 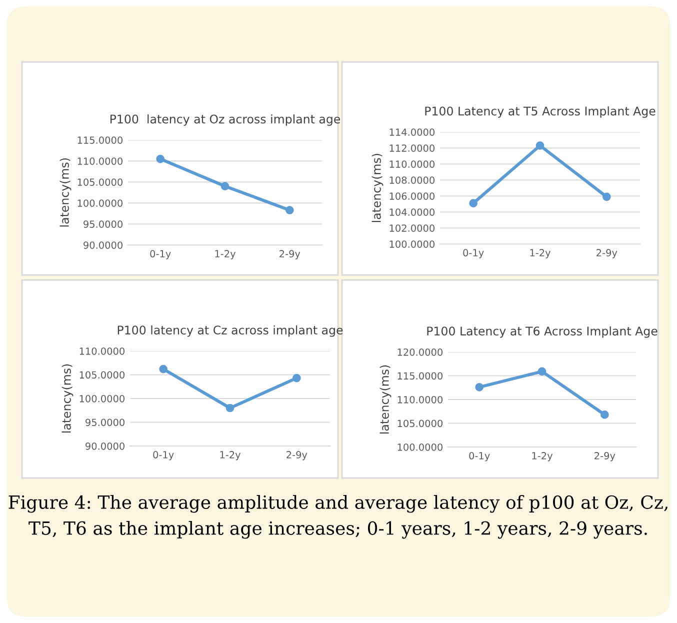 I want to click on chart-title: P100 latency at Cz across implant age, so click(x=230, y=331).